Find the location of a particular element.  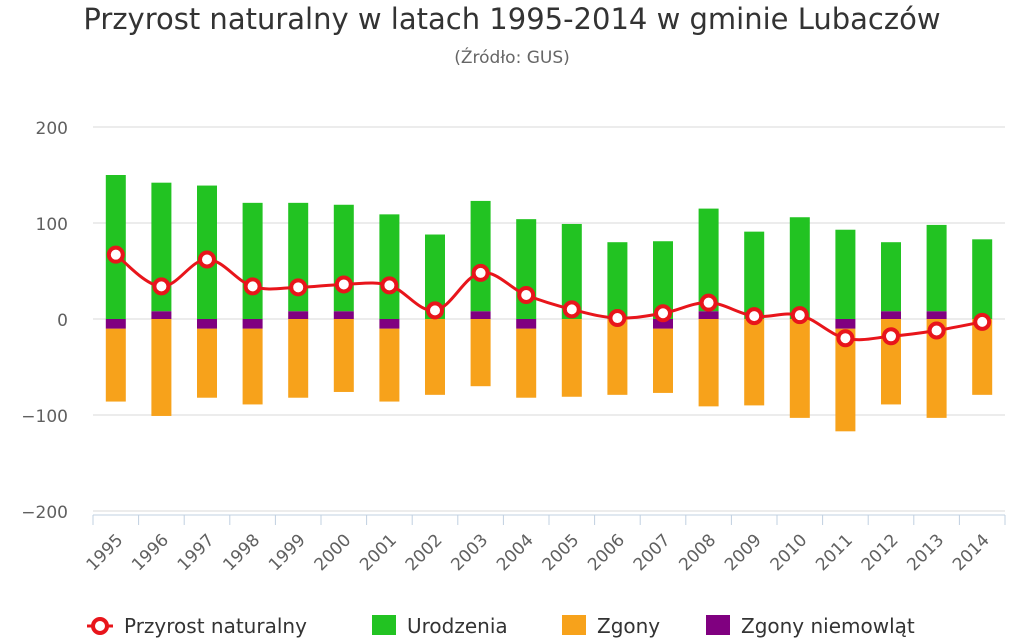

x-tick-label: 1997 is located at coordinates (196, 552).